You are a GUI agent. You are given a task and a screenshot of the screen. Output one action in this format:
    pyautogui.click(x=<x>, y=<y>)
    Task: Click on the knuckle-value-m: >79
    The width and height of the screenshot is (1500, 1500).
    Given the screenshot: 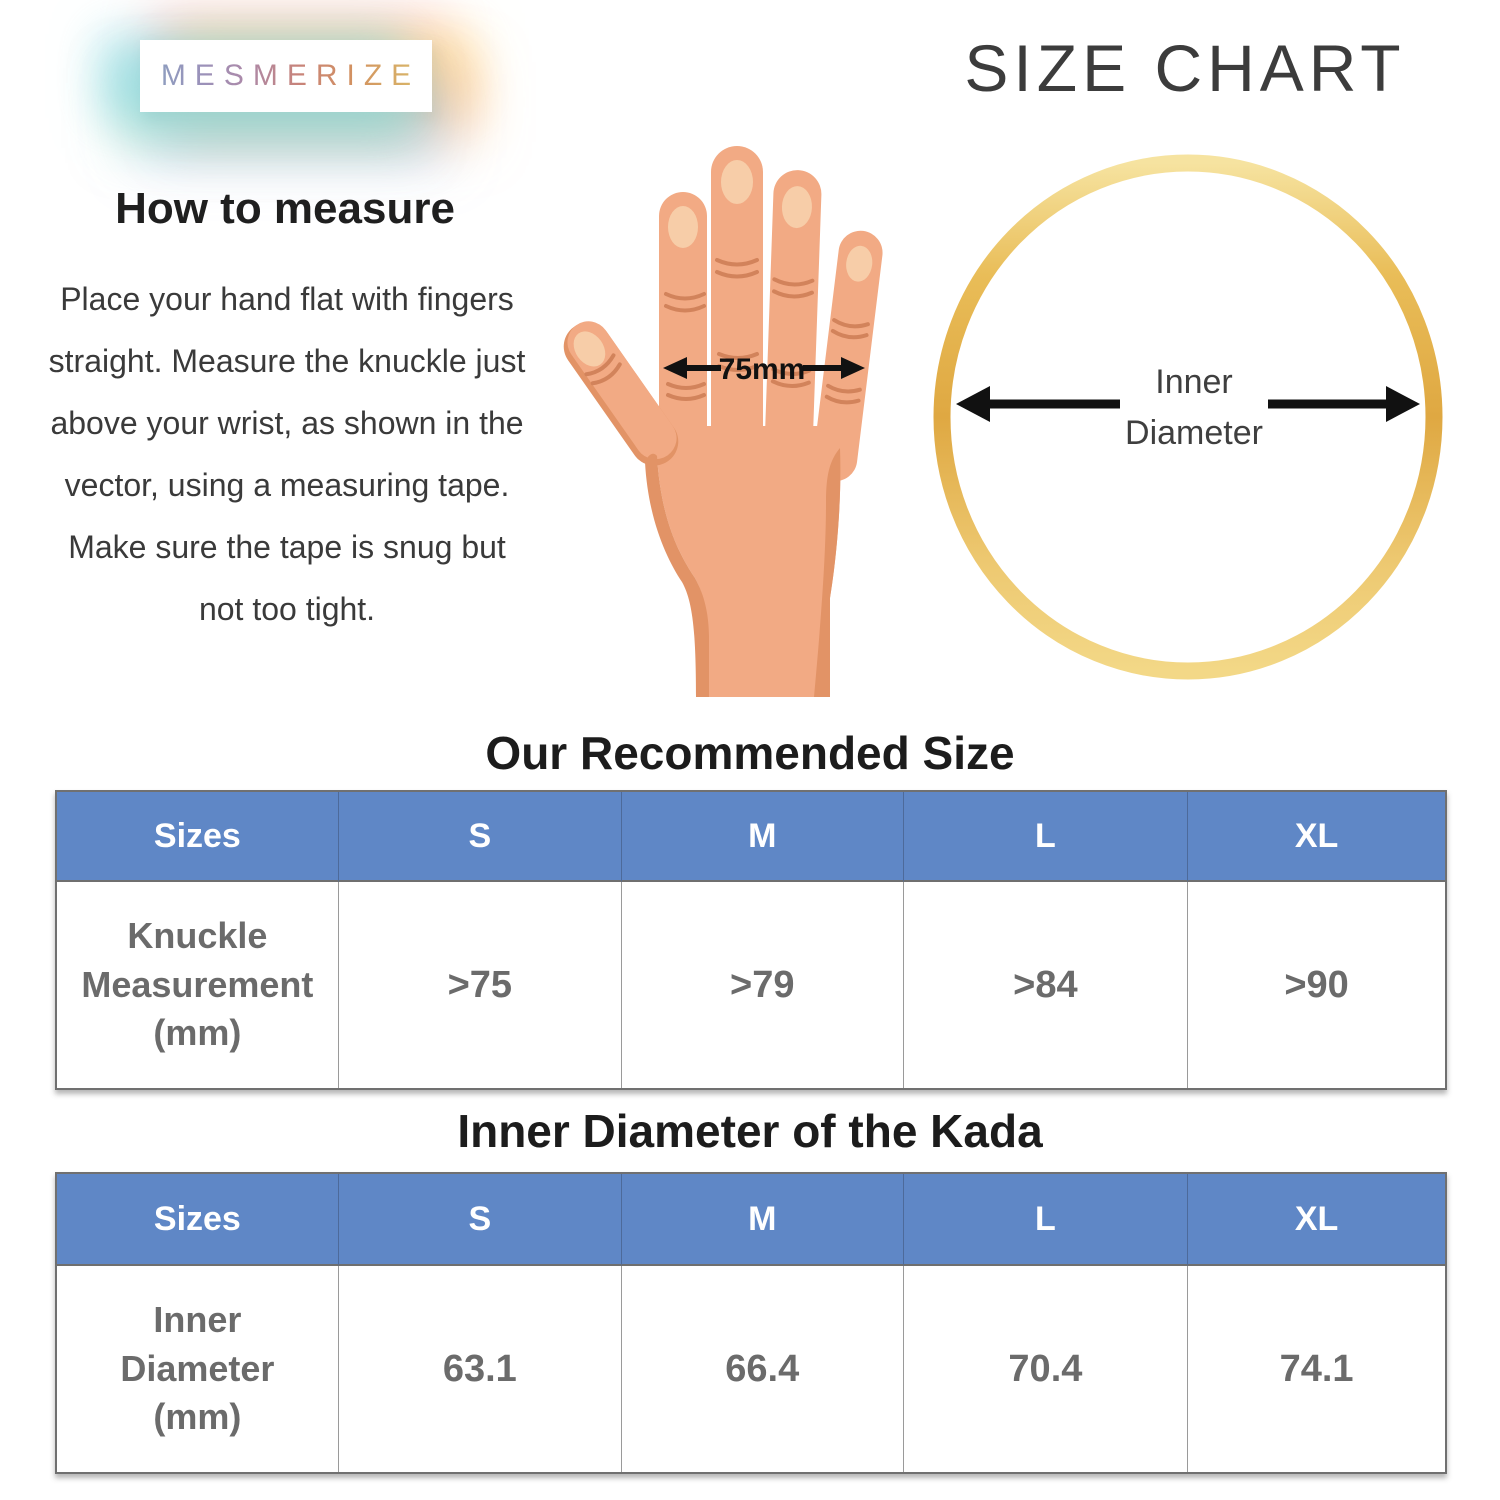 What is the action you would take?
    pyautogui.click(x=763, y=985)
    